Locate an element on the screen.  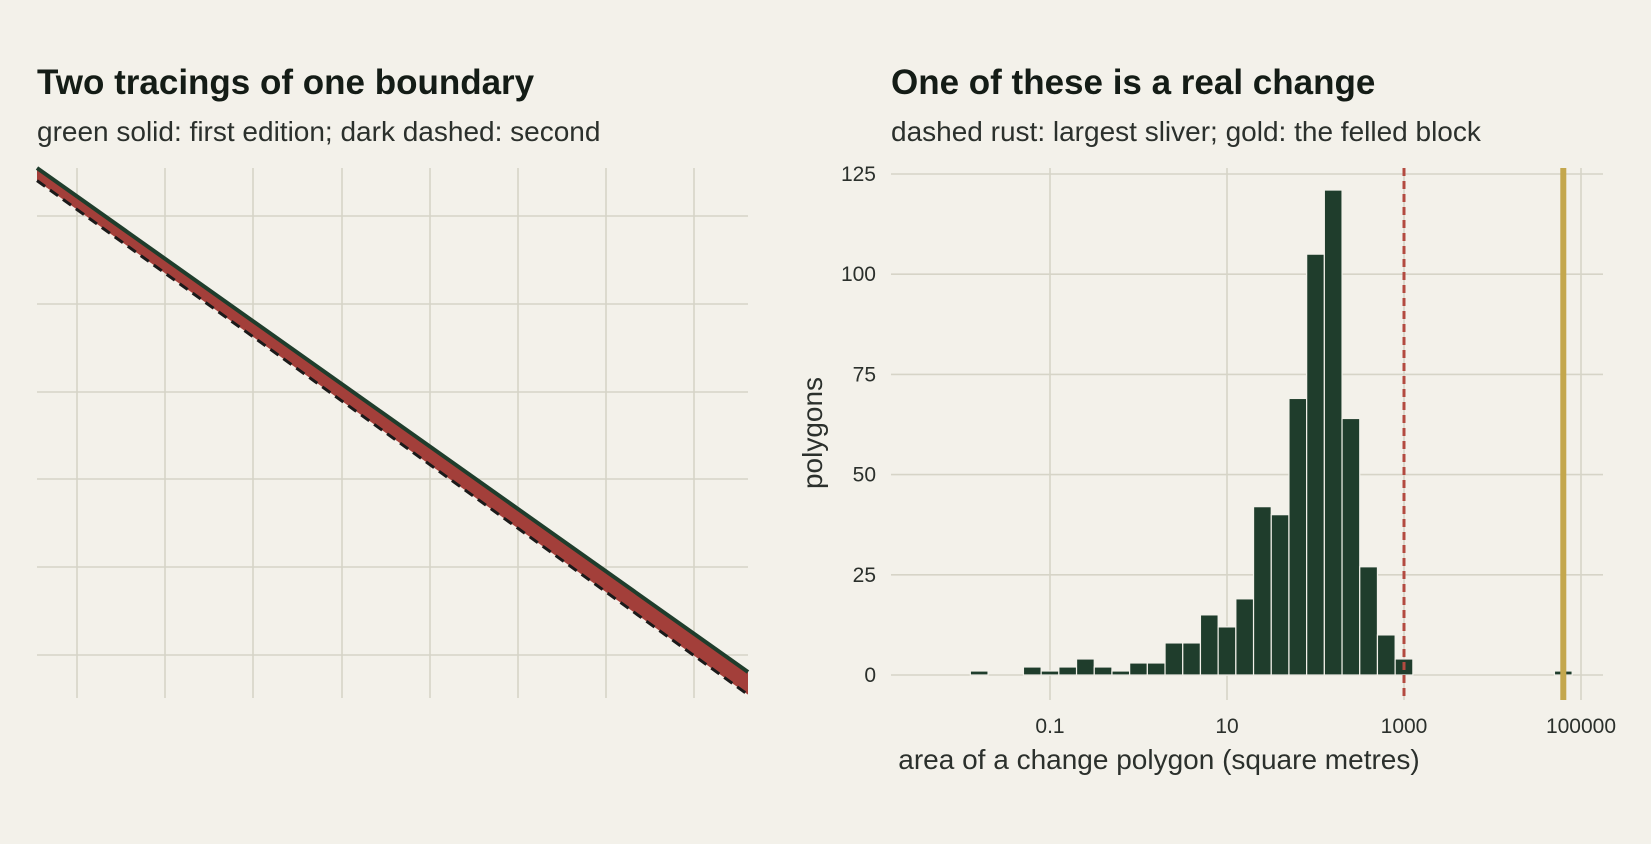
right-chart-title: One of these is a real change is located at coordinates (1133, 82).